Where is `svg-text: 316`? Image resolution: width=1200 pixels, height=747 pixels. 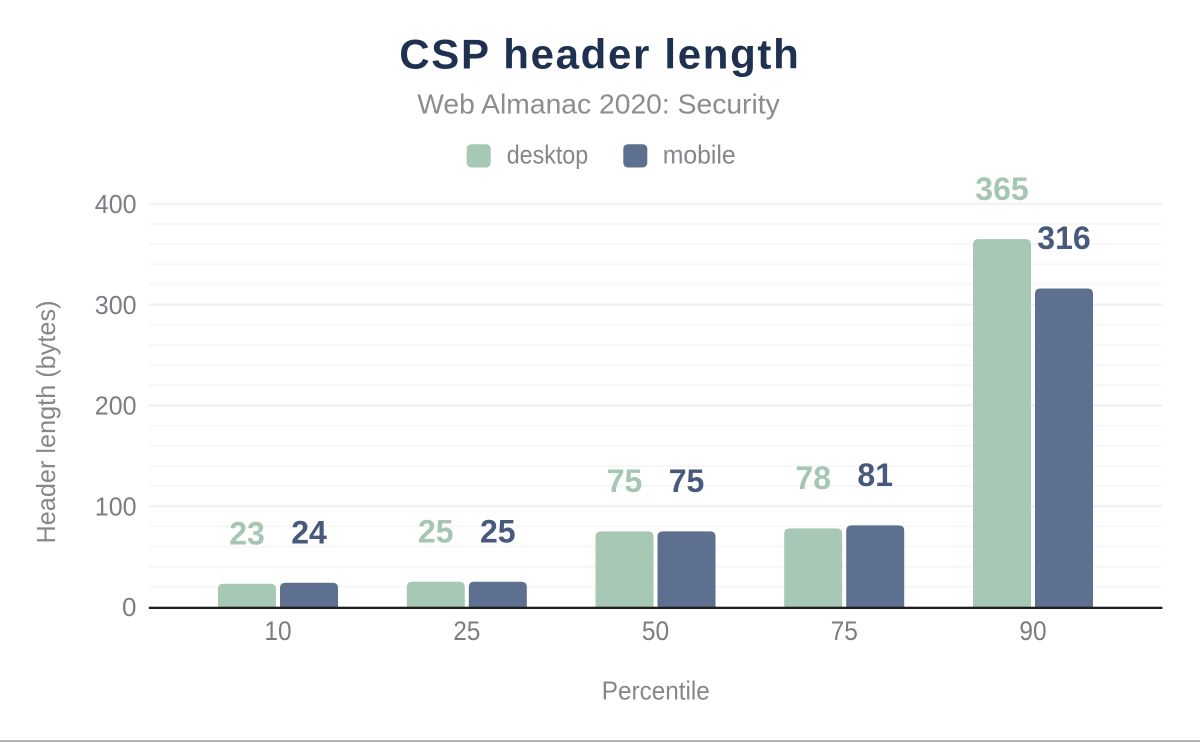
svg-text: 316 is located at coordinates (1063, 238).